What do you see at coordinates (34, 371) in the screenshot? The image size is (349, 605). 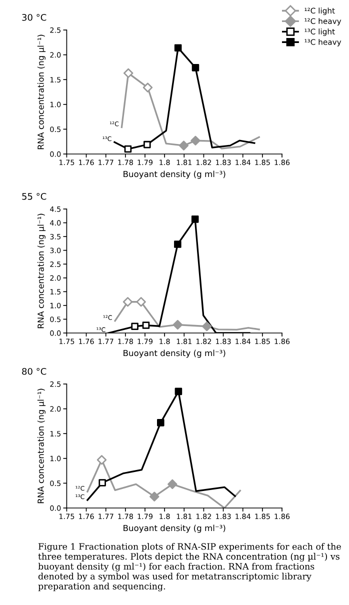 I see `chart-title: 80 °C` at bounding box center [34, 371].